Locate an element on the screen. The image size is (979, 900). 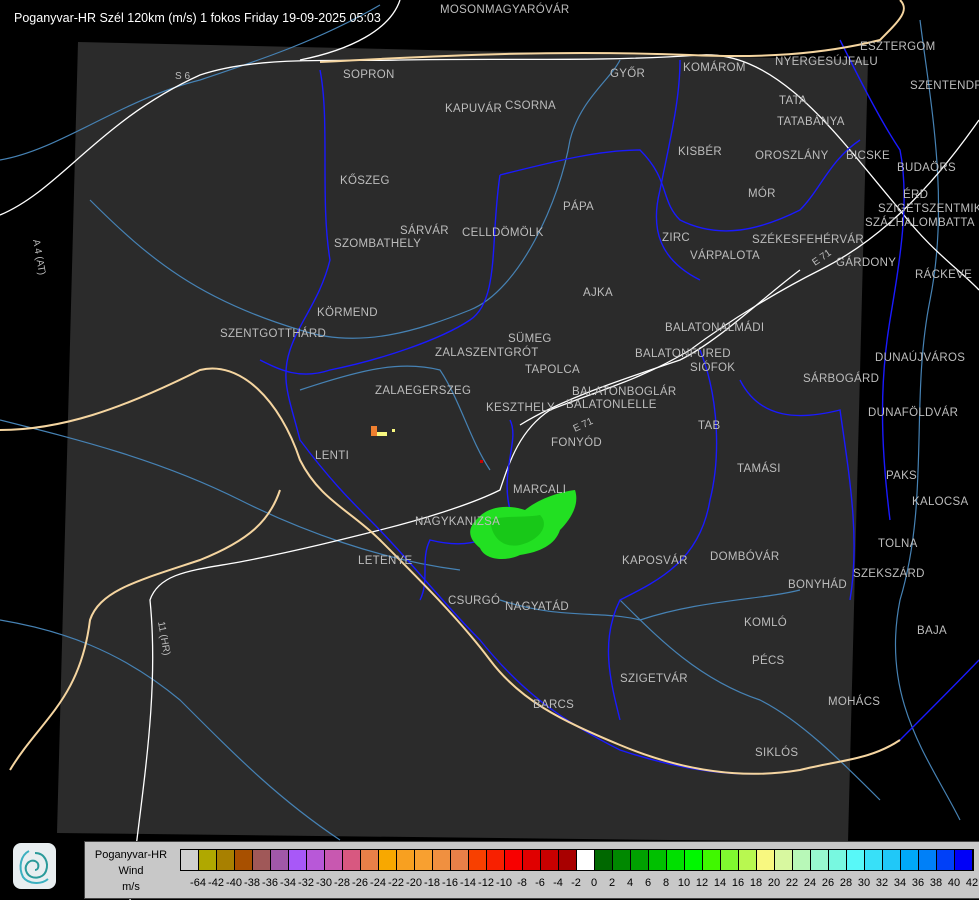
legend-tick-label: 24 is located at coordinates (810, 883).